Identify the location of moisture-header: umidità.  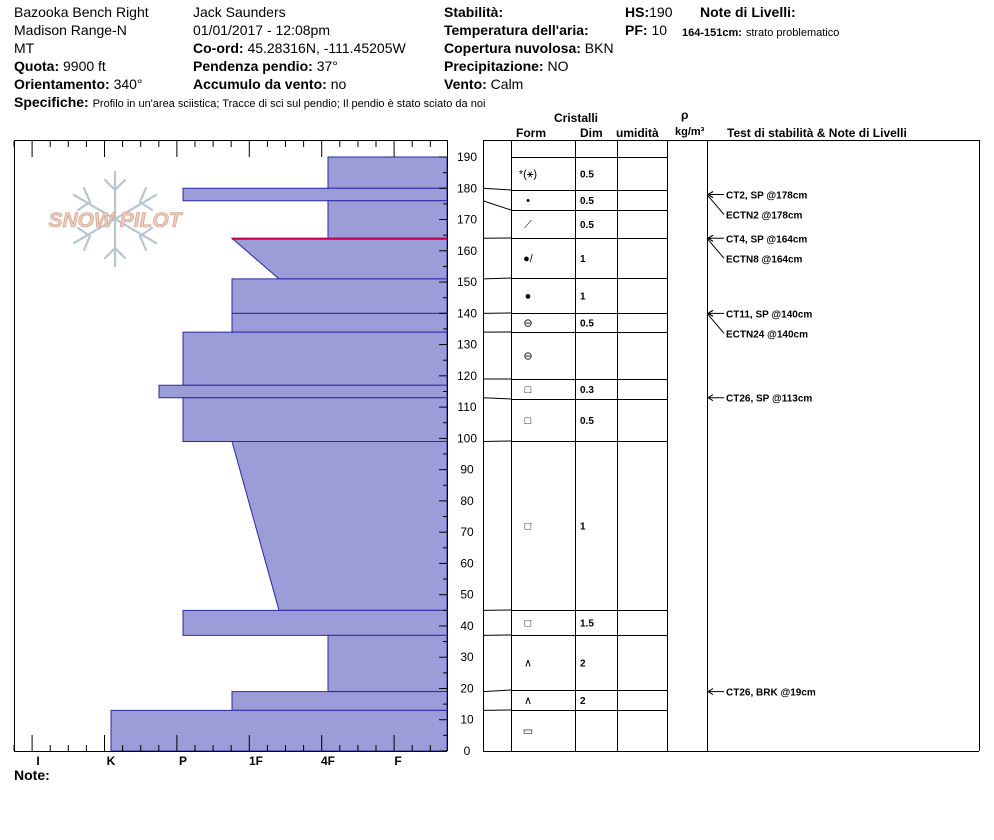
(637, 133).